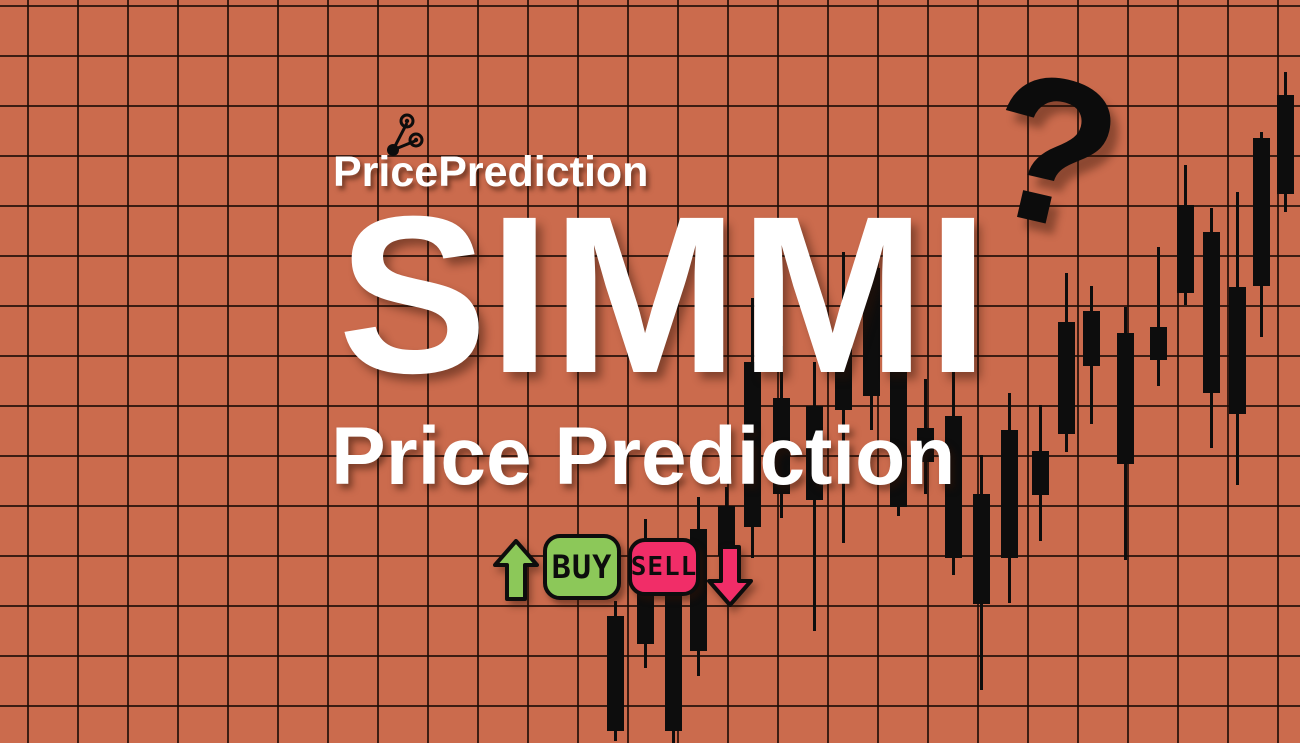 The height and width of the screenshot is (743, 1300). What do you see at coordinates (730, 576) in the screenshot?
I see `down-arrow-icon` at bounding box center [730, 576].